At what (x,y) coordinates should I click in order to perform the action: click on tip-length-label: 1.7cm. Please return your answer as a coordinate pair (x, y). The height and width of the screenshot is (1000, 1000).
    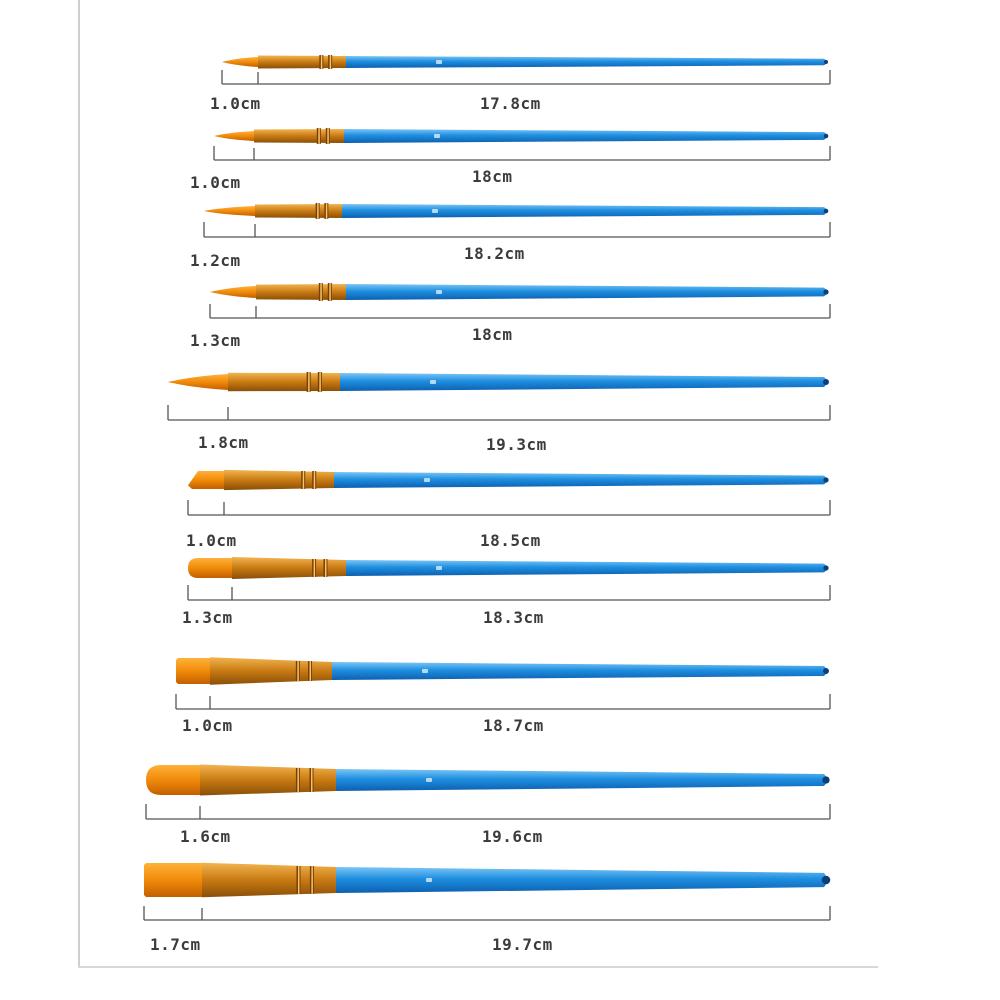
    Looking at the image, I should click on (175, 944).